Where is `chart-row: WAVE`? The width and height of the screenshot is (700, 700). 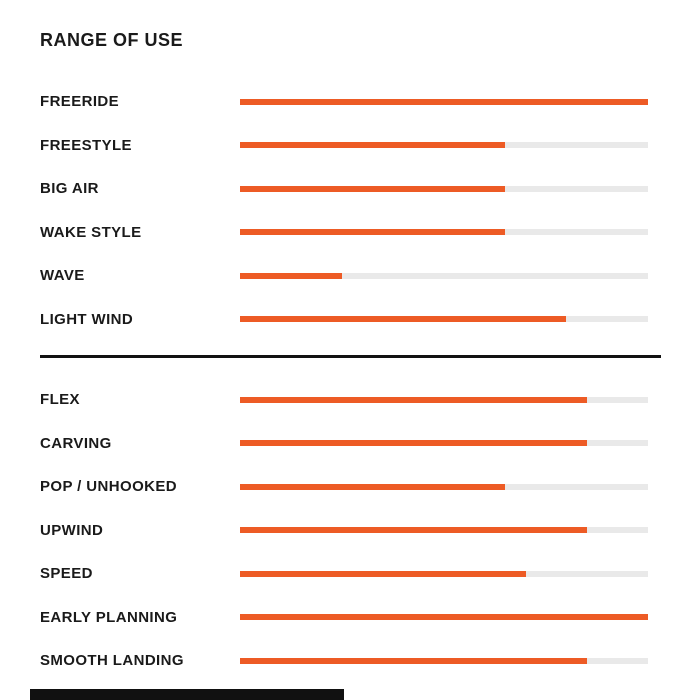
chart-row: WAVE is located at coordinates (350, 276).